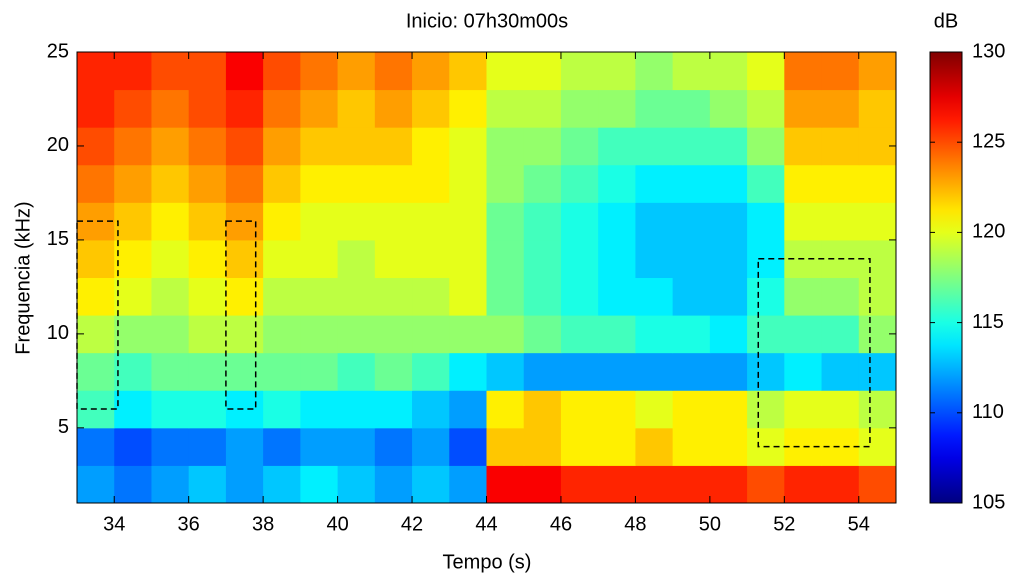 The image size is (1024, 582). Describe the element at coordinates (58, 239) in the screenshot. I see `y-tick-label: 15` at that location.